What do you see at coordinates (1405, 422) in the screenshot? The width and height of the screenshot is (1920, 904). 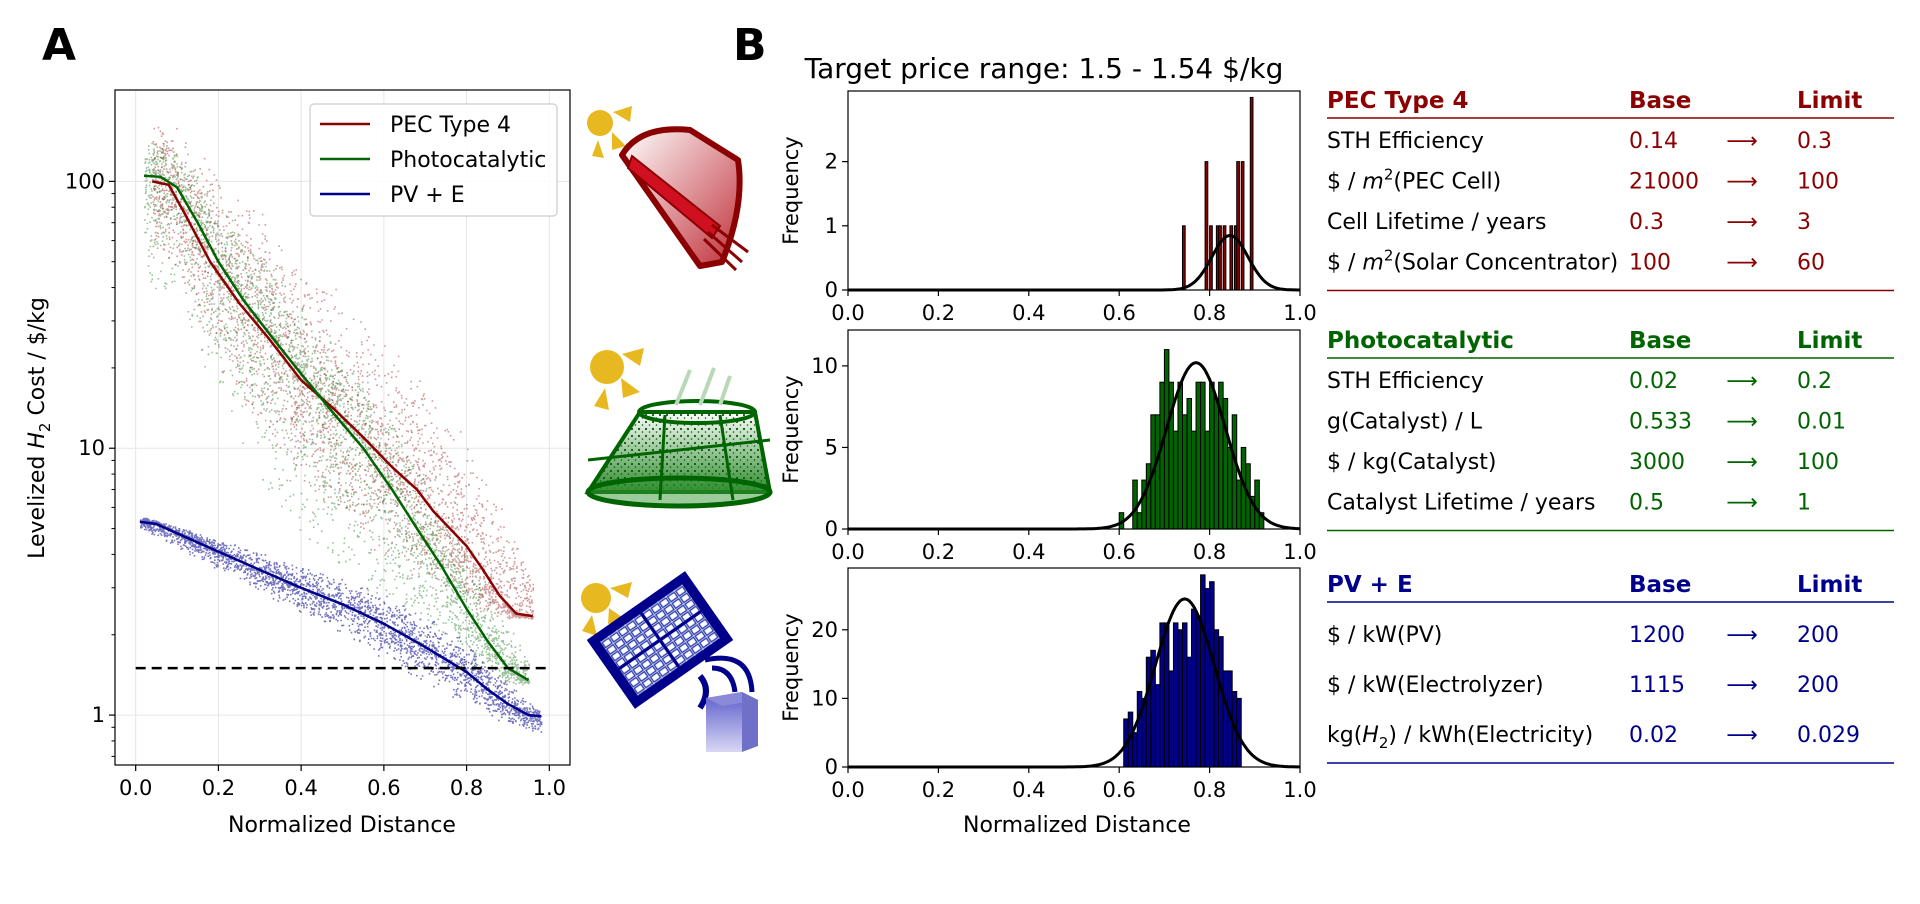 I see `row-label: g(Catalyst) / L` at bounding box center [1405, 422].